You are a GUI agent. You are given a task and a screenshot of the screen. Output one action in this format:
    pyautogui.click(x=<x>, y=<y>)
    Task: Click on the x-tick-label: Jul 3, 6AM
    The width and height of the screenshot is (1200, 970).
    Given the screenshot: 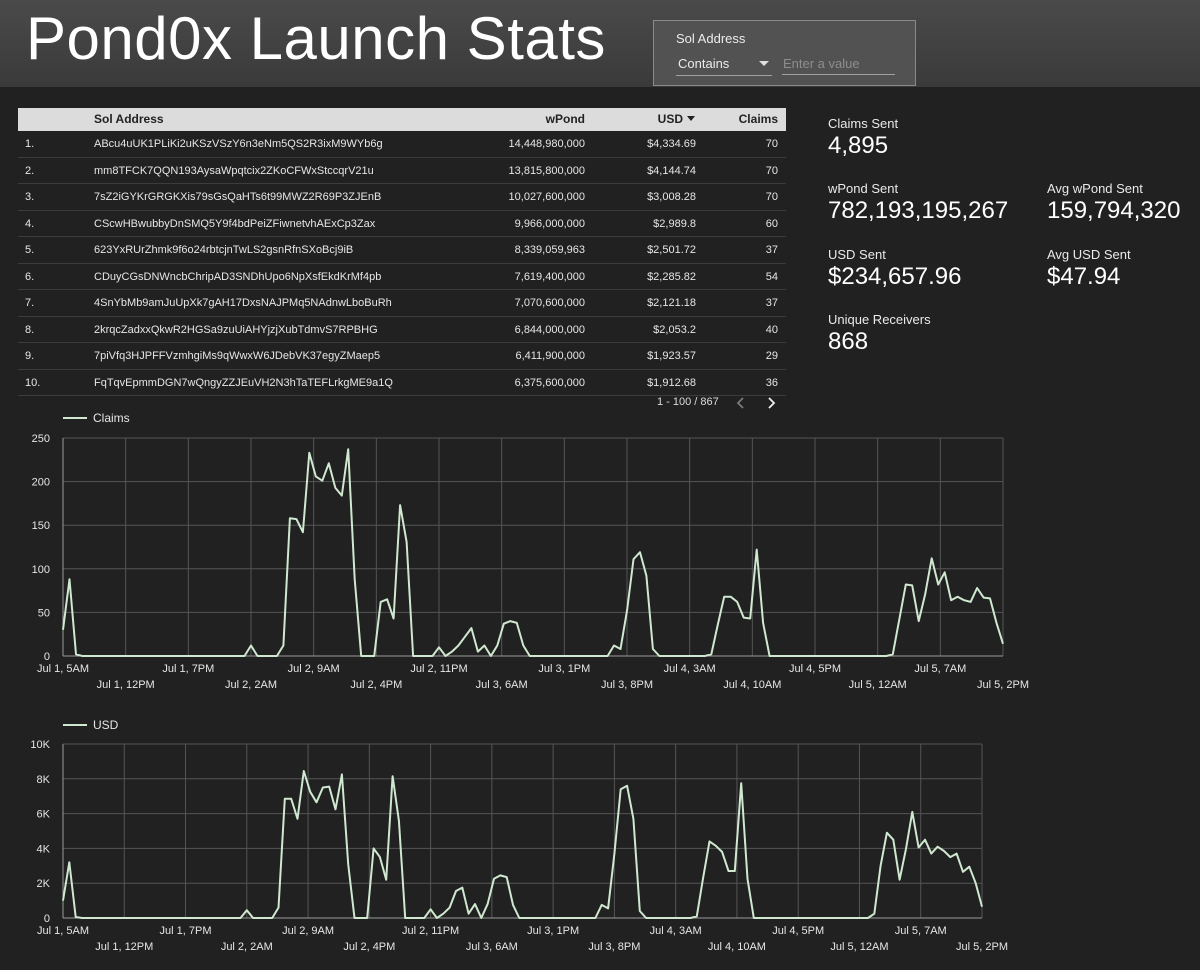 What is the action you would take?
    pyautogui.click(x=502, y=685)
    